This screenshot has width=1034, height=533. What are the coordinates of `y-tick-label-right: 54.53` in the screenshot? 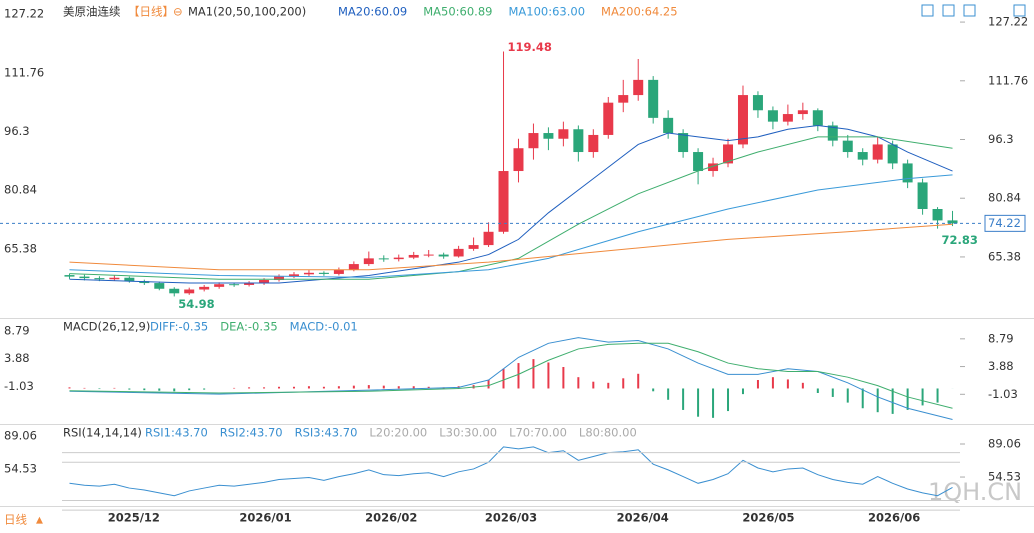 It's located at (1004, 477).